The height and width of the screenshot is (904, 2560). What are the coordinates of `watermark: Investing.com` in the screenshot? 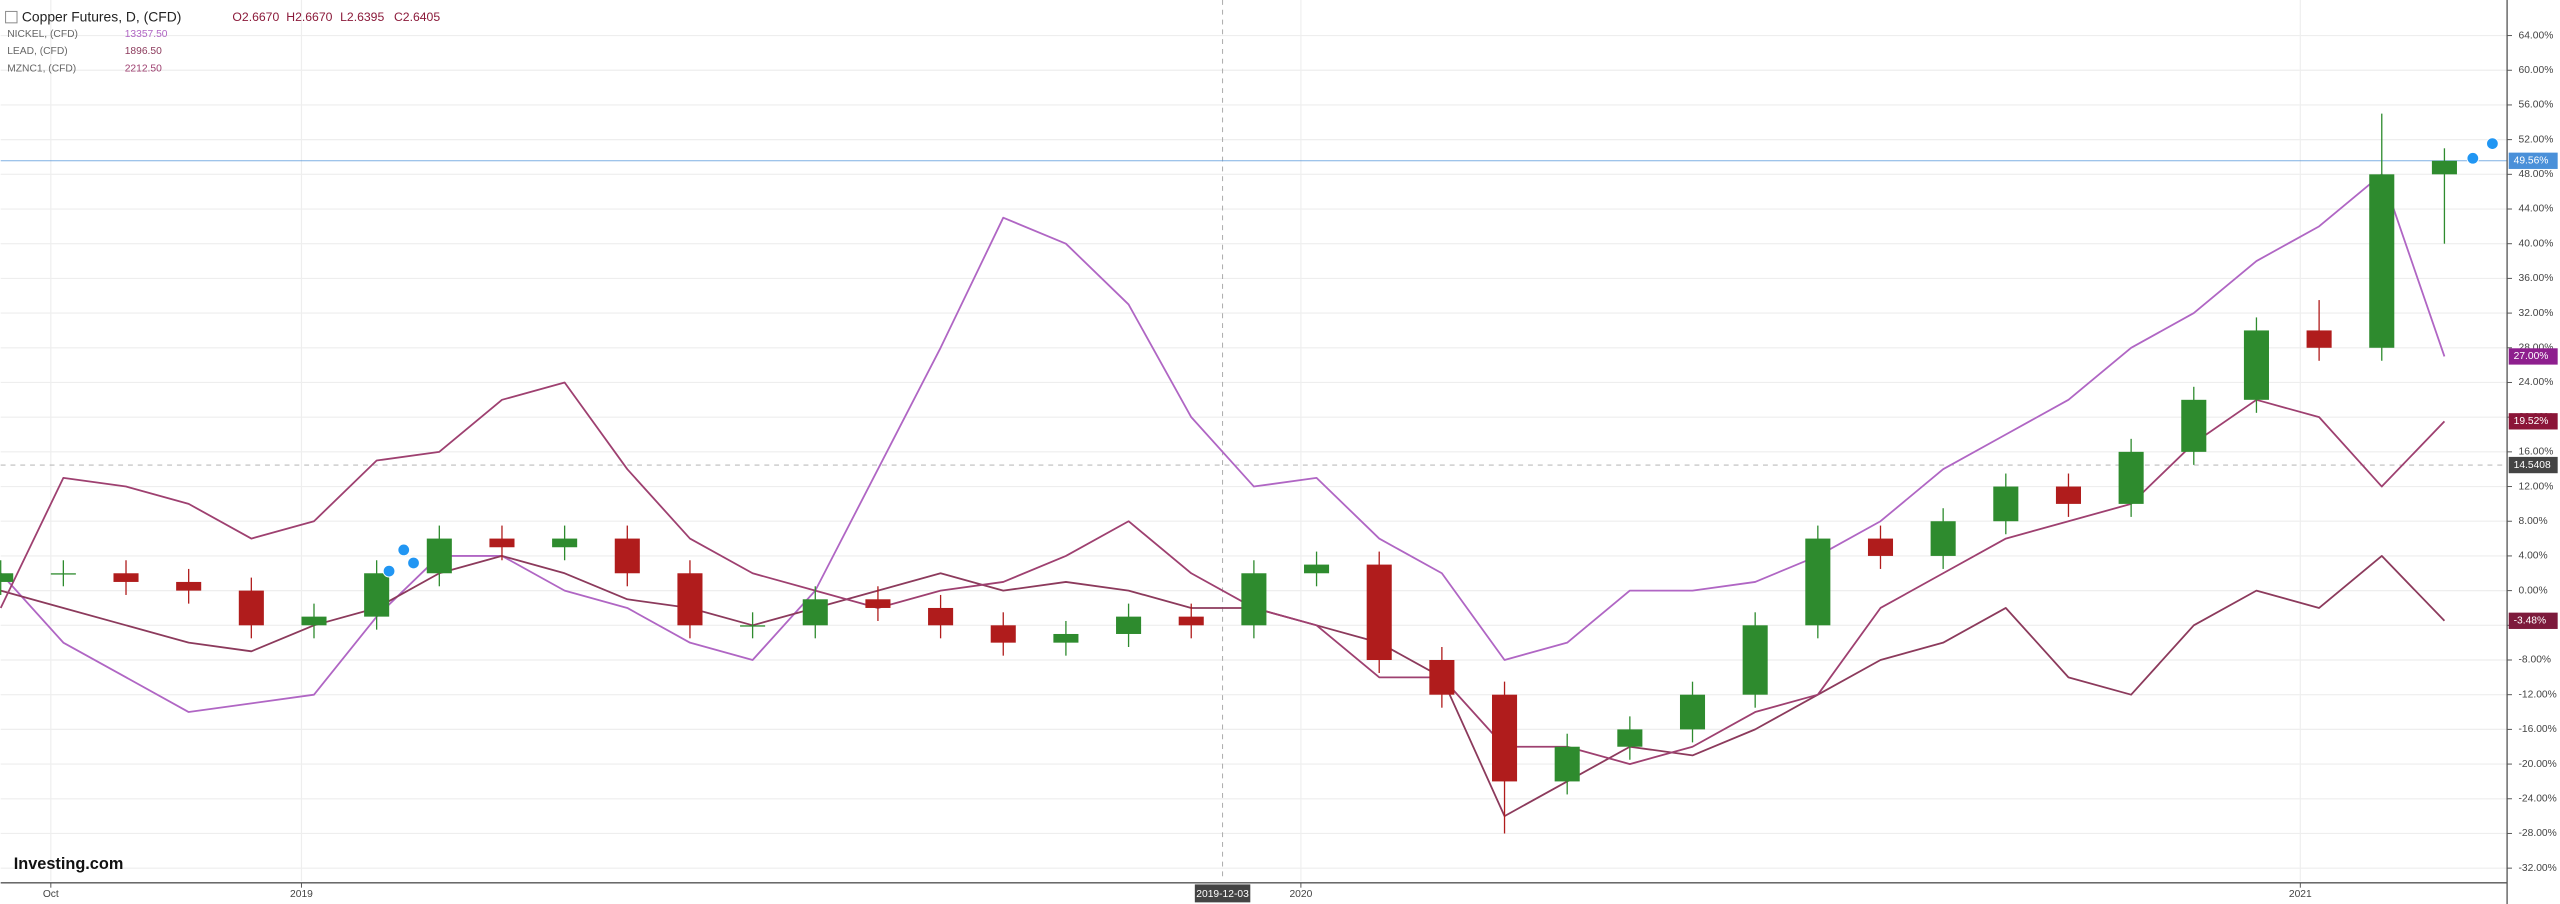 It's located at (69, 864).